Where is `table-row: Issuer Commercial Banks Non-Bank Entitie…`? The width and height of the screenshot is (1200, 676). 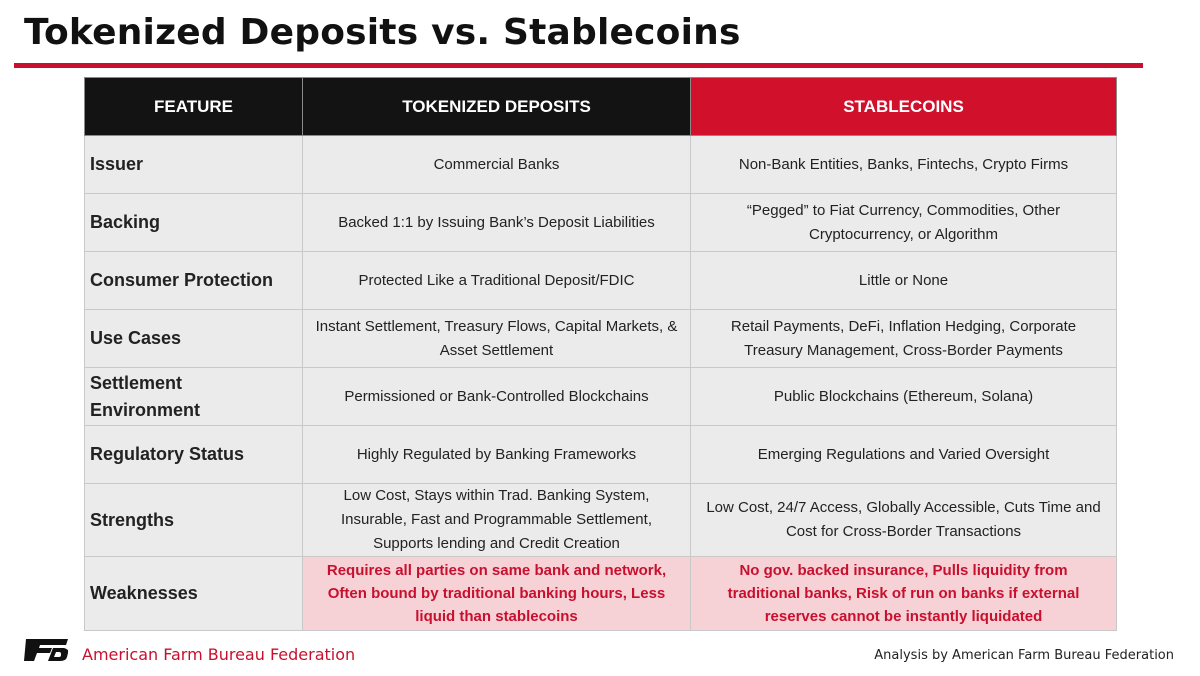 table-row: Issuer Commercial Banks Non-Bank Entitie… is located at coordinates (600, 164).